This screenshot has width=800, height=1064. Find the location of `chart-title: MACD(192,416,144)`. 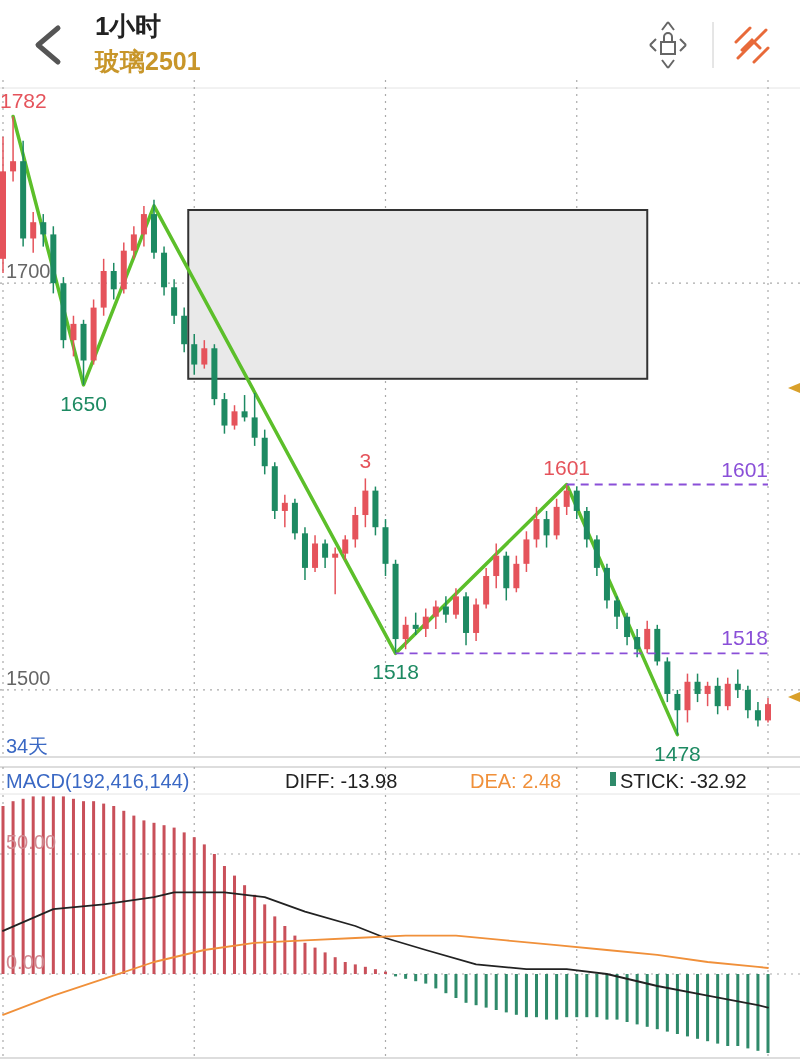

chart-title: MACD(192,416,144) is located at coordinates (98, 781).